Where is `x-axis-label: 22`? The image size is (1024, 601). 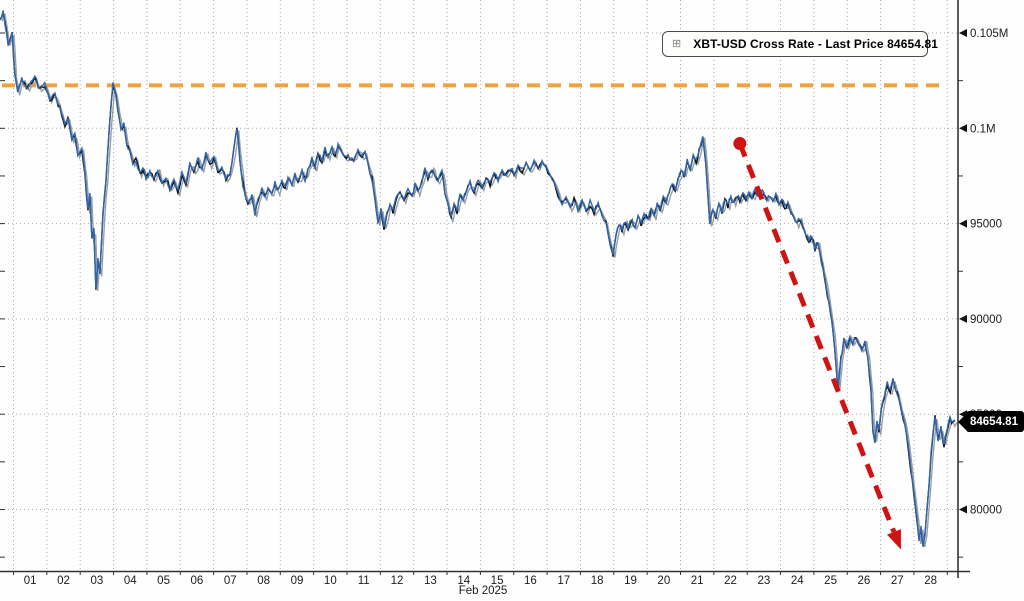 x-axis-label: 22 is located at coordinates (730, 581).